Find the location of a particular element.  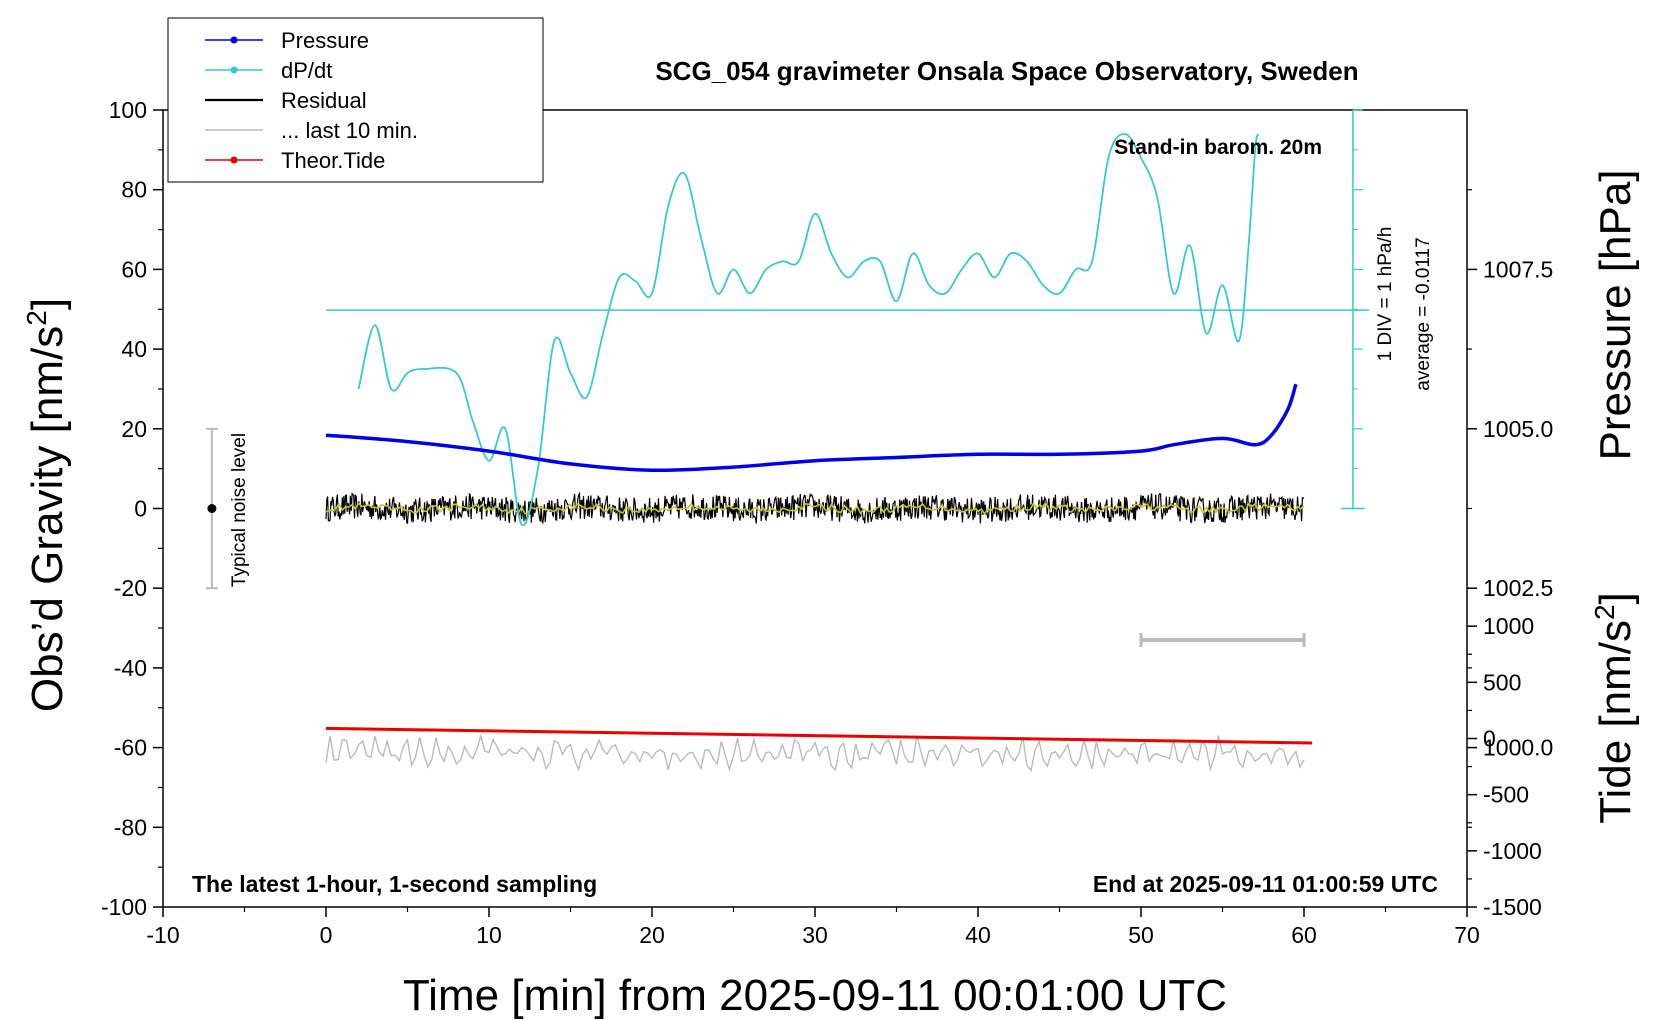

x-tick-label: 20 is located at coordinates (652, 935).